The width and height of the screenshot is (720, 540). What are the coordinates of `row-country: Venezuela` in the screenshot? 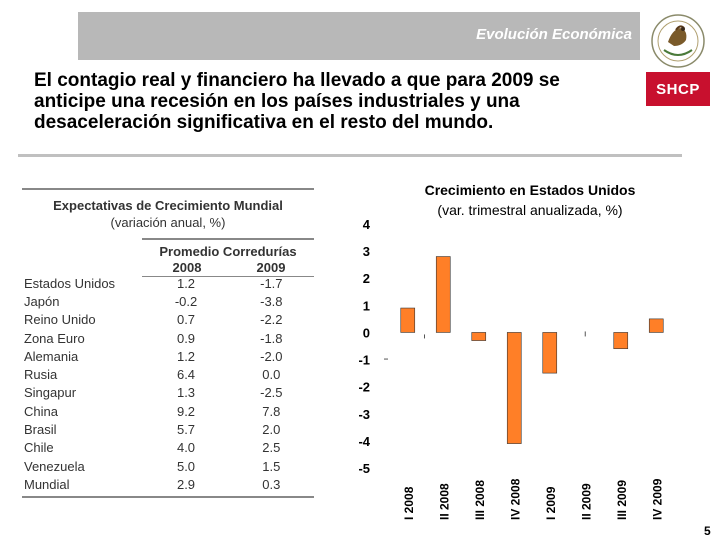 It's located at (54, 466).